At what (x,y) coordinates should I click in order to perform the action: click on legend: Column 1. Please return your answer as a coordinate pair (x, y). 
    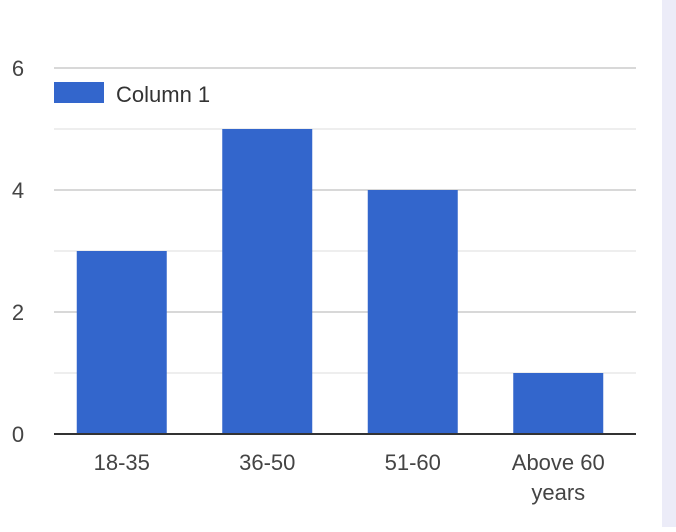
    Looking at the image, I should click on (132, 94).